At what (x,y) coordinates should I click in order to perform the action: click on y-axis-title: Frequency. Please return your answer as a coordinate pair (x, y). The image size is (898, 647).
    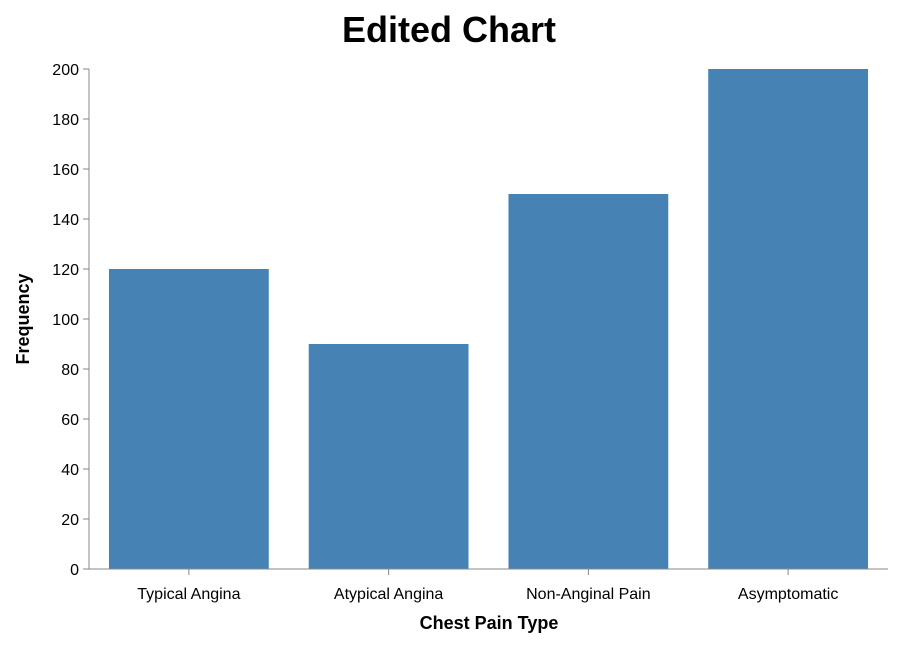
    Looking at the image, I should click on (23, 318).